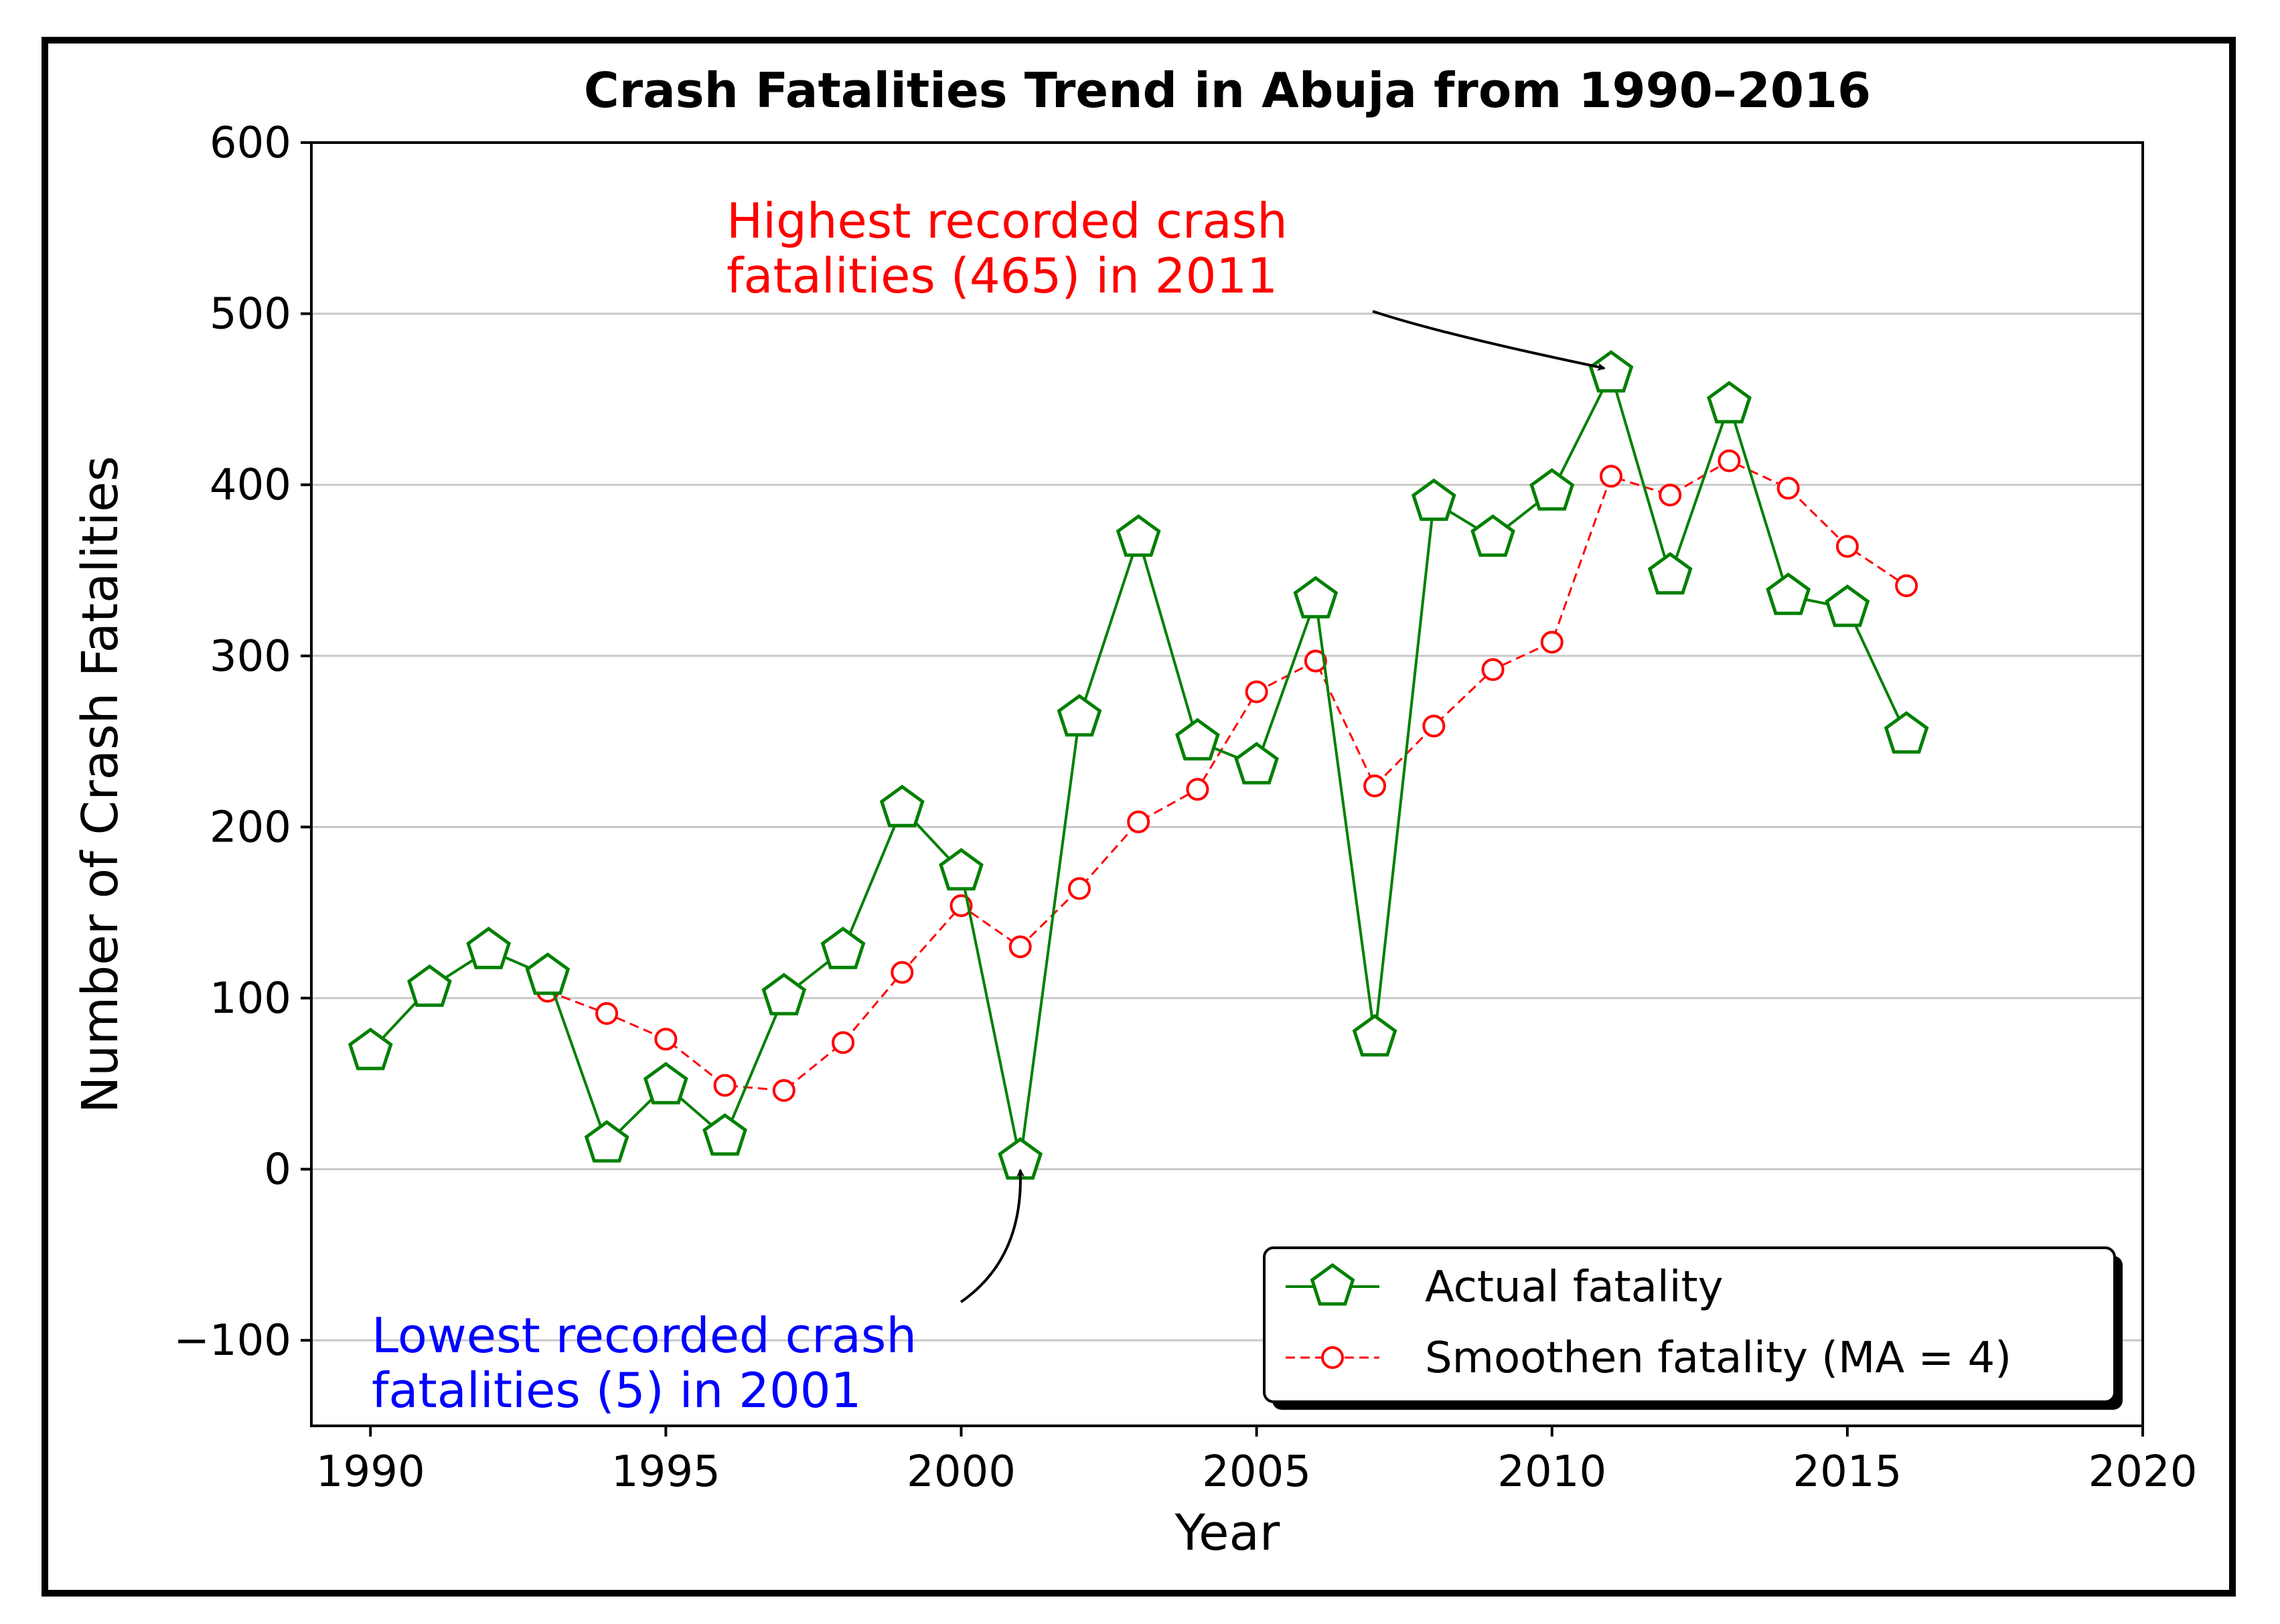 The height and width of the screenshot is (1624, 2280). Describe the element at coordinates (101, 785) in the screenshot. I see `y-axis-label: Number of Crash Fatalities` at that location.